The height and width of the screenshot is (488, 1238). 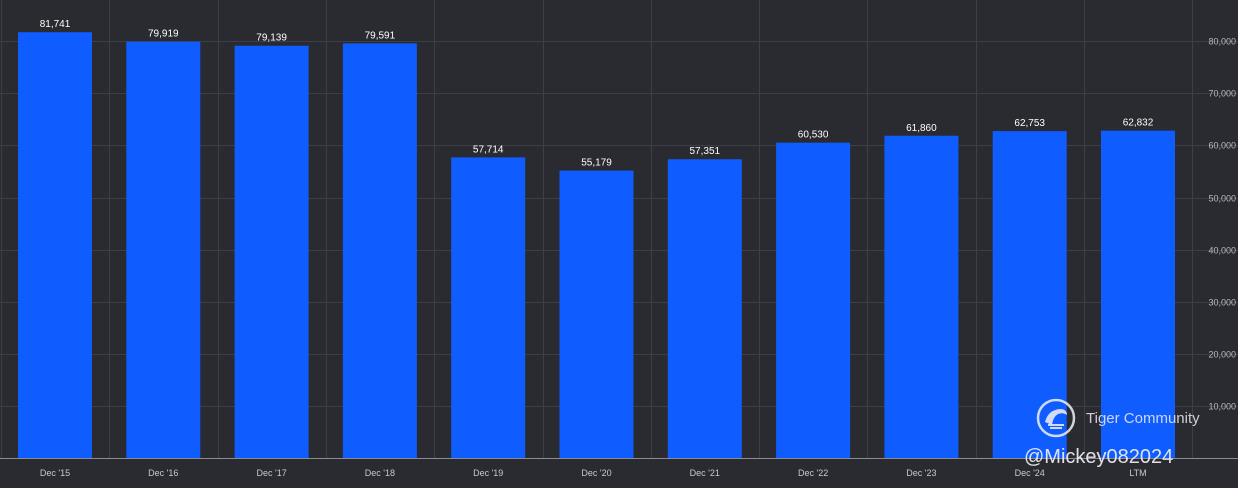 I want to click on x-tick-label: Dec '22, so click(x=813, y=473).